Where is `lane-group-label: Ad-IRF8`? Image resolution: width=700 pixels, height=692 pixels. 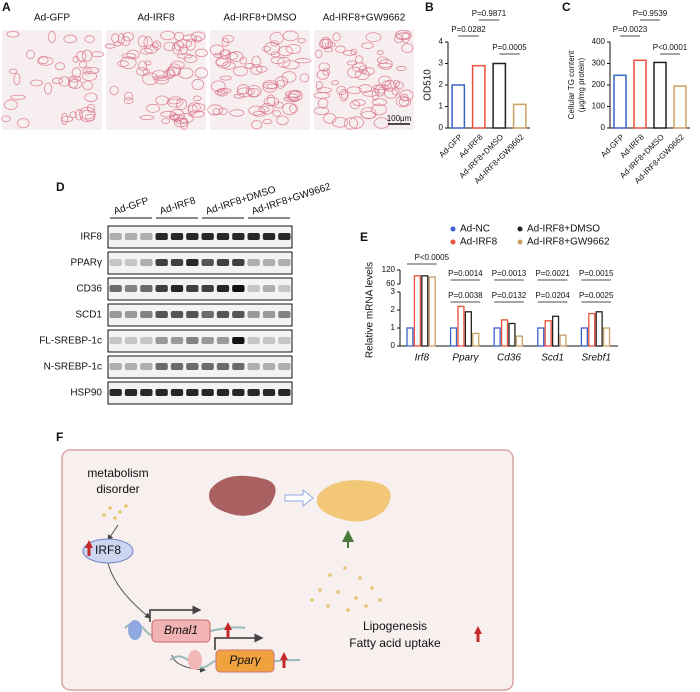 lane-group-label: Ad-IRF8 is located at coordinates (177, 206).